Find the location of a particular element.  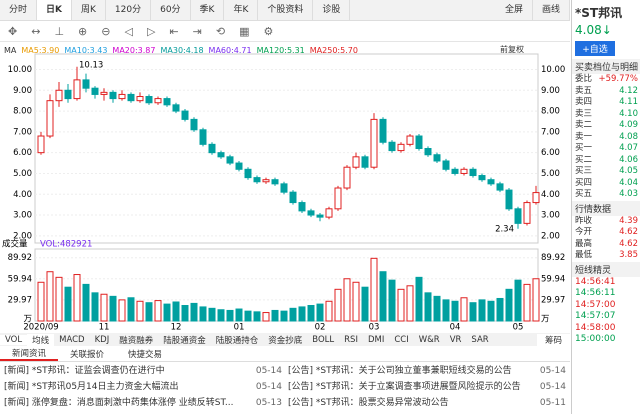

news-row: [新闻] 涨停复盘：消息面刺激中药集体涨停 业绩反转ST... 05-13 is located at coordinates (143, 403).